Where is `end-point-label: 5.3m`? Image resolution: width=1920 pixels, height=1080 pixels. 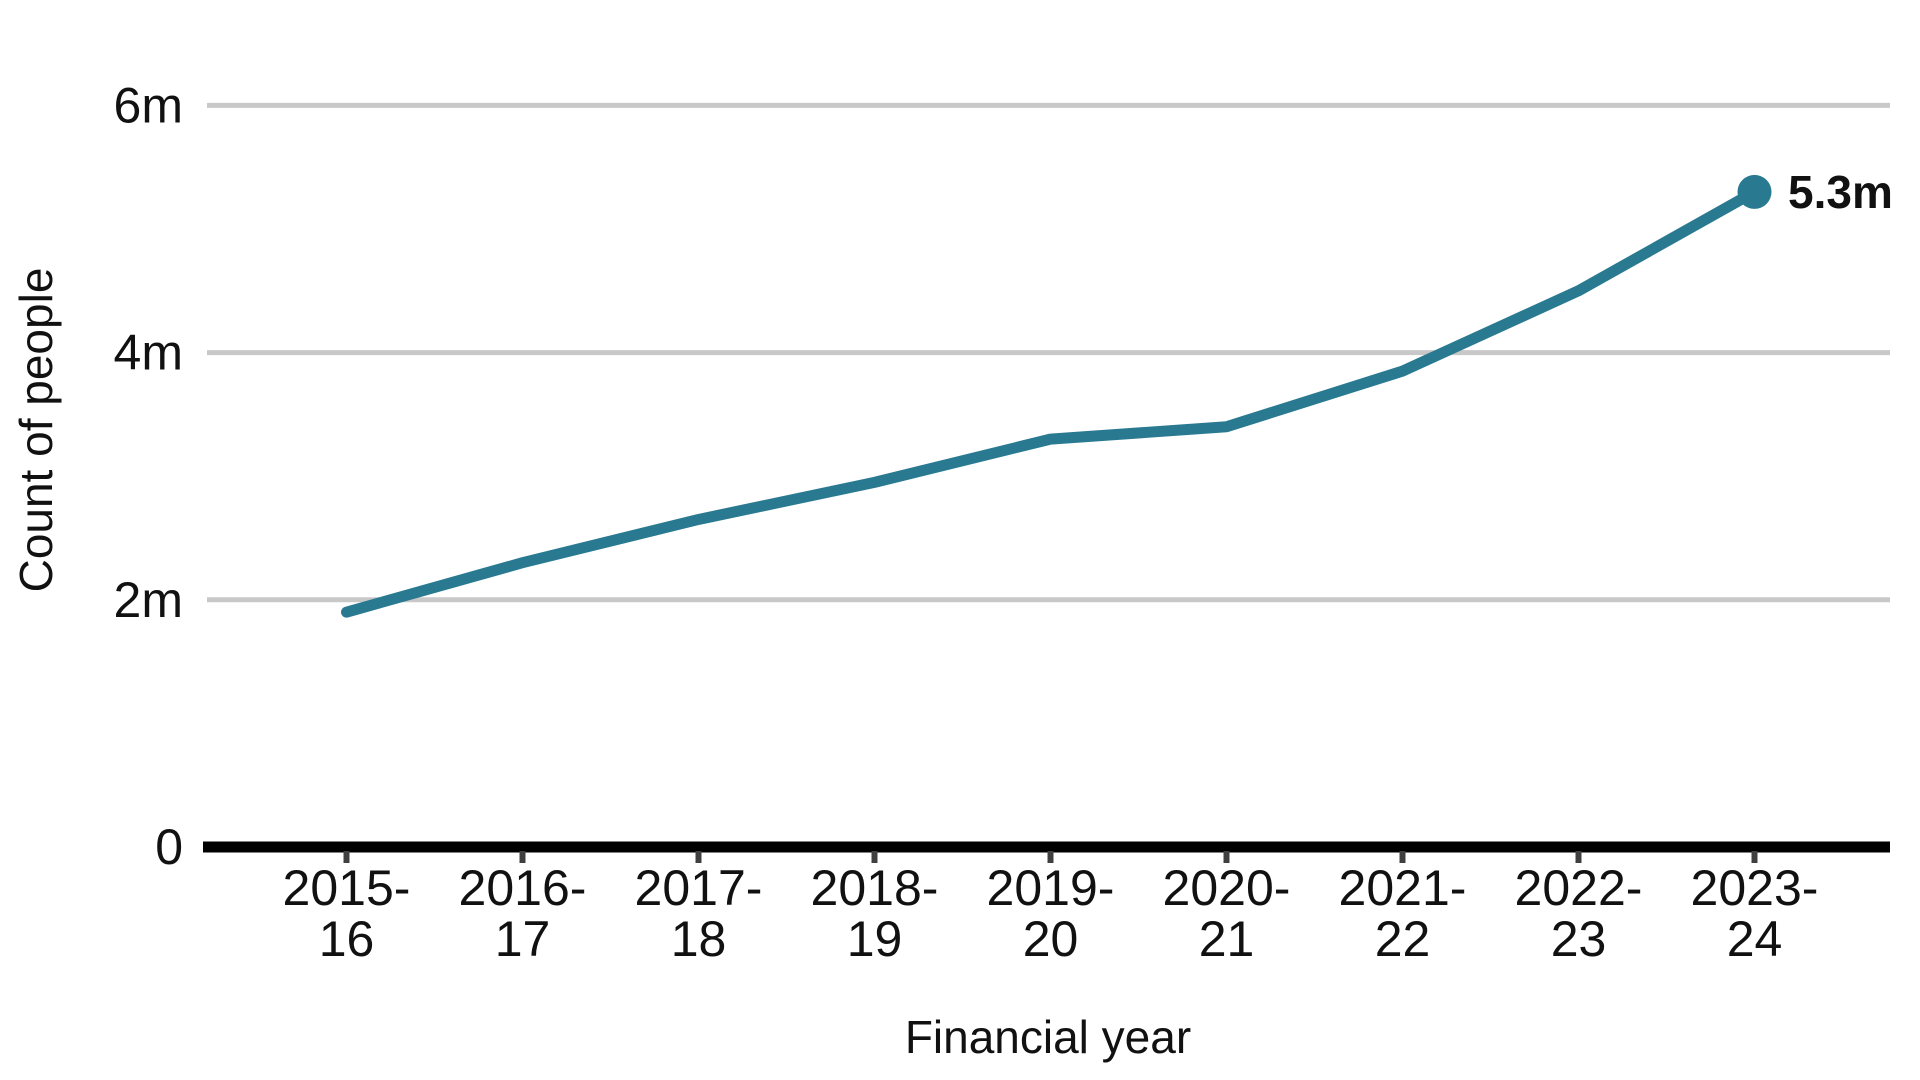 end-point-label: 5.3m is located at coordinates (1840, 192).